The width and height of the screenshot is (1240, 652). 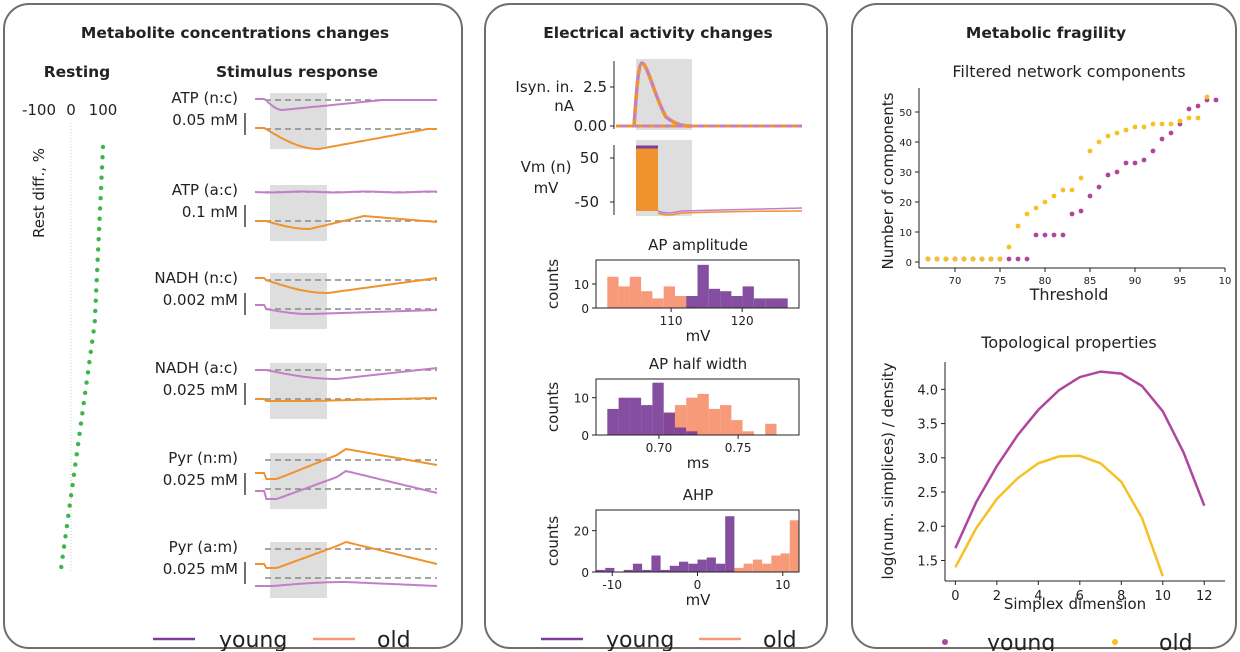 What do you see at coordinates (742, 321) in the screenshot?
I see `hist-xtick-label: 120` at bounding box center [742, 321].